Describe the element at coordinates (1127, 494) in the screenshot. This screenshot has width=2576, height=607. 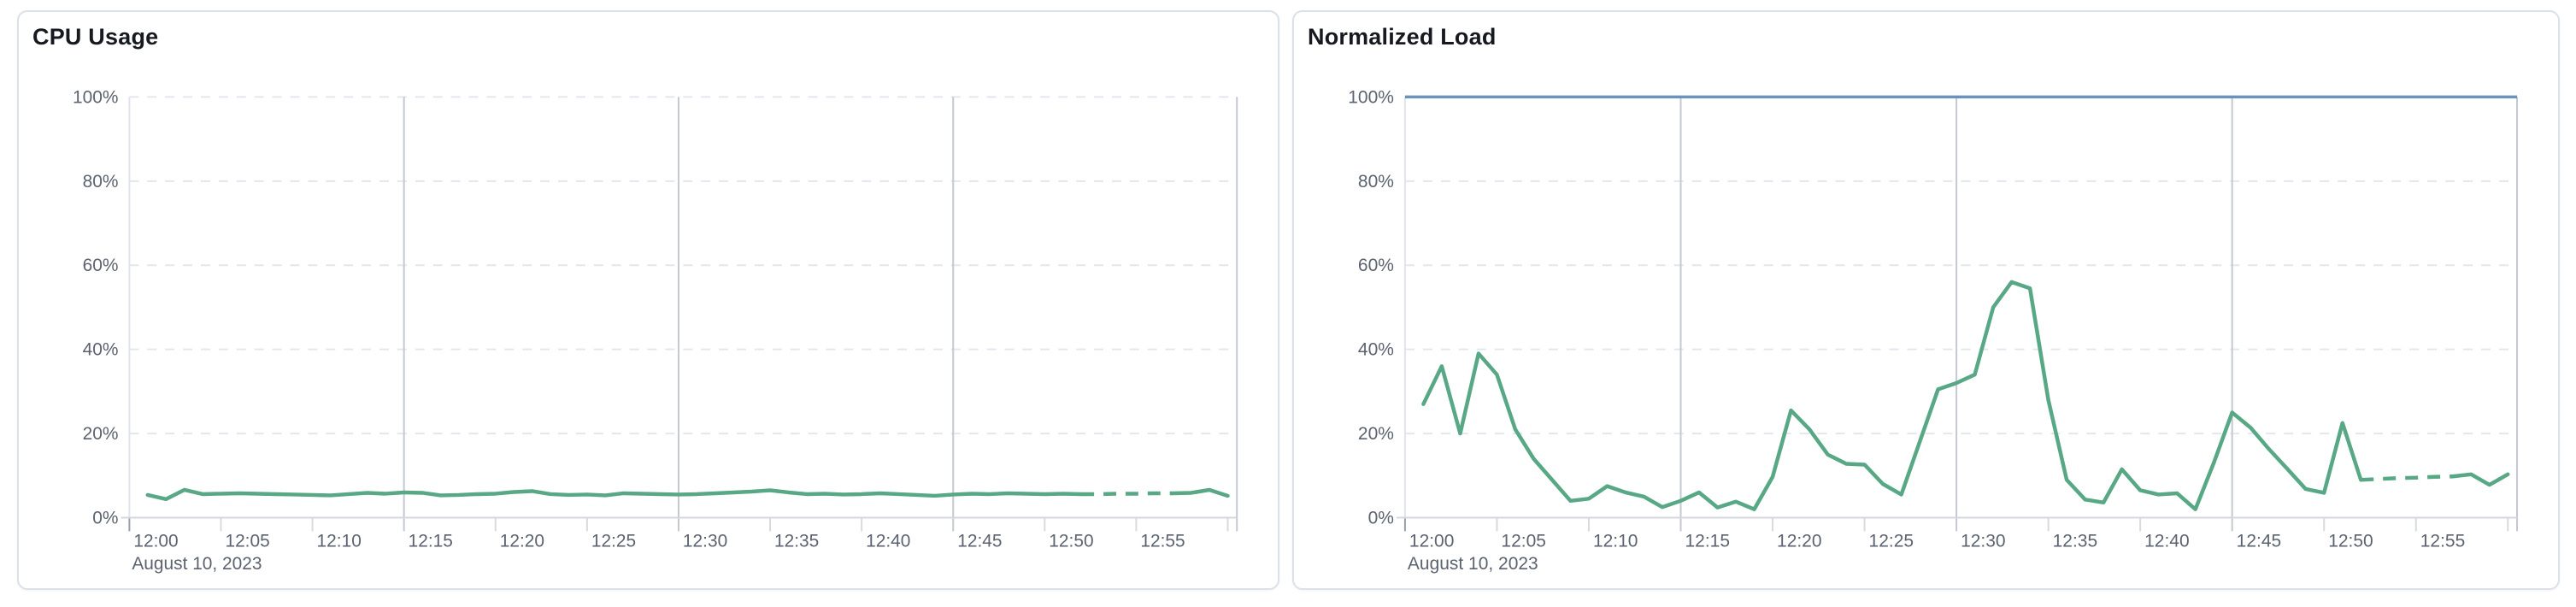
I see `cpu-usage-projected-segment` at that location.